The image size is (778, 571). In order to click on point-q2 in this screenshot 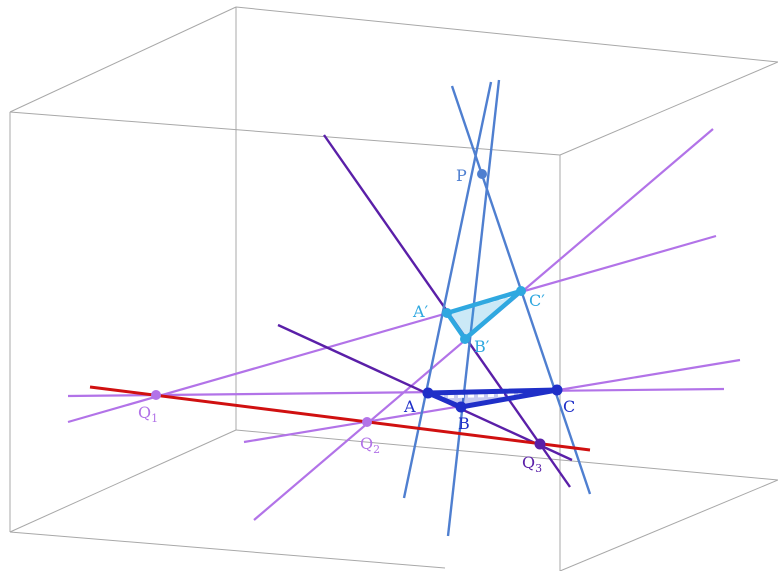, I will do `click(367, 422)`.